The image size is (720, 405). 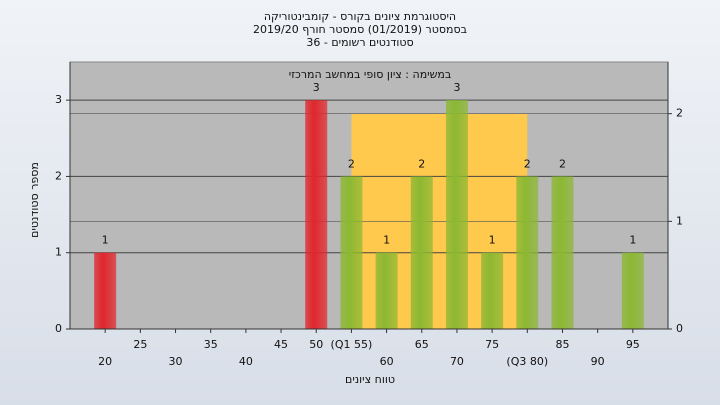 I want to click on x-tick-label: 95, so click(x=633, y=344).